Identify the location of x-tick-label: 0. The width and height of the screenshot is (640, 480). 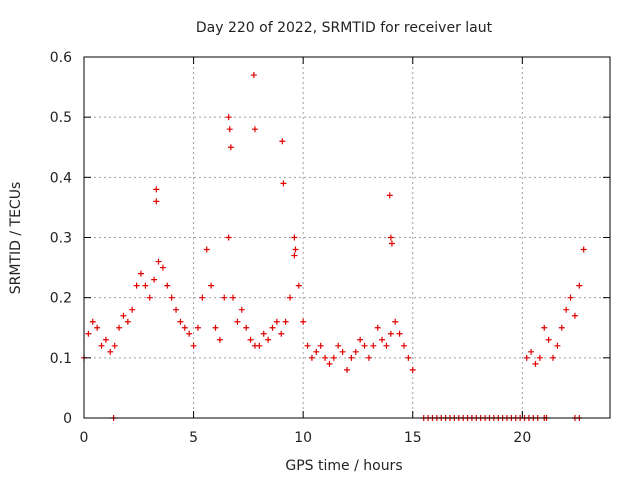
(84, 438).